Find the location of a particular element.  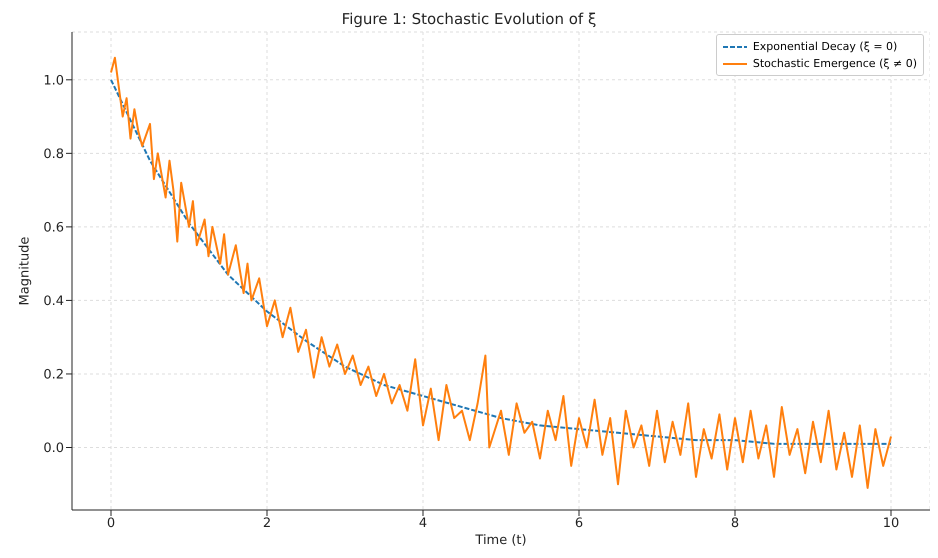

x-tick-label: 0 is located at coordinates (111, 524).